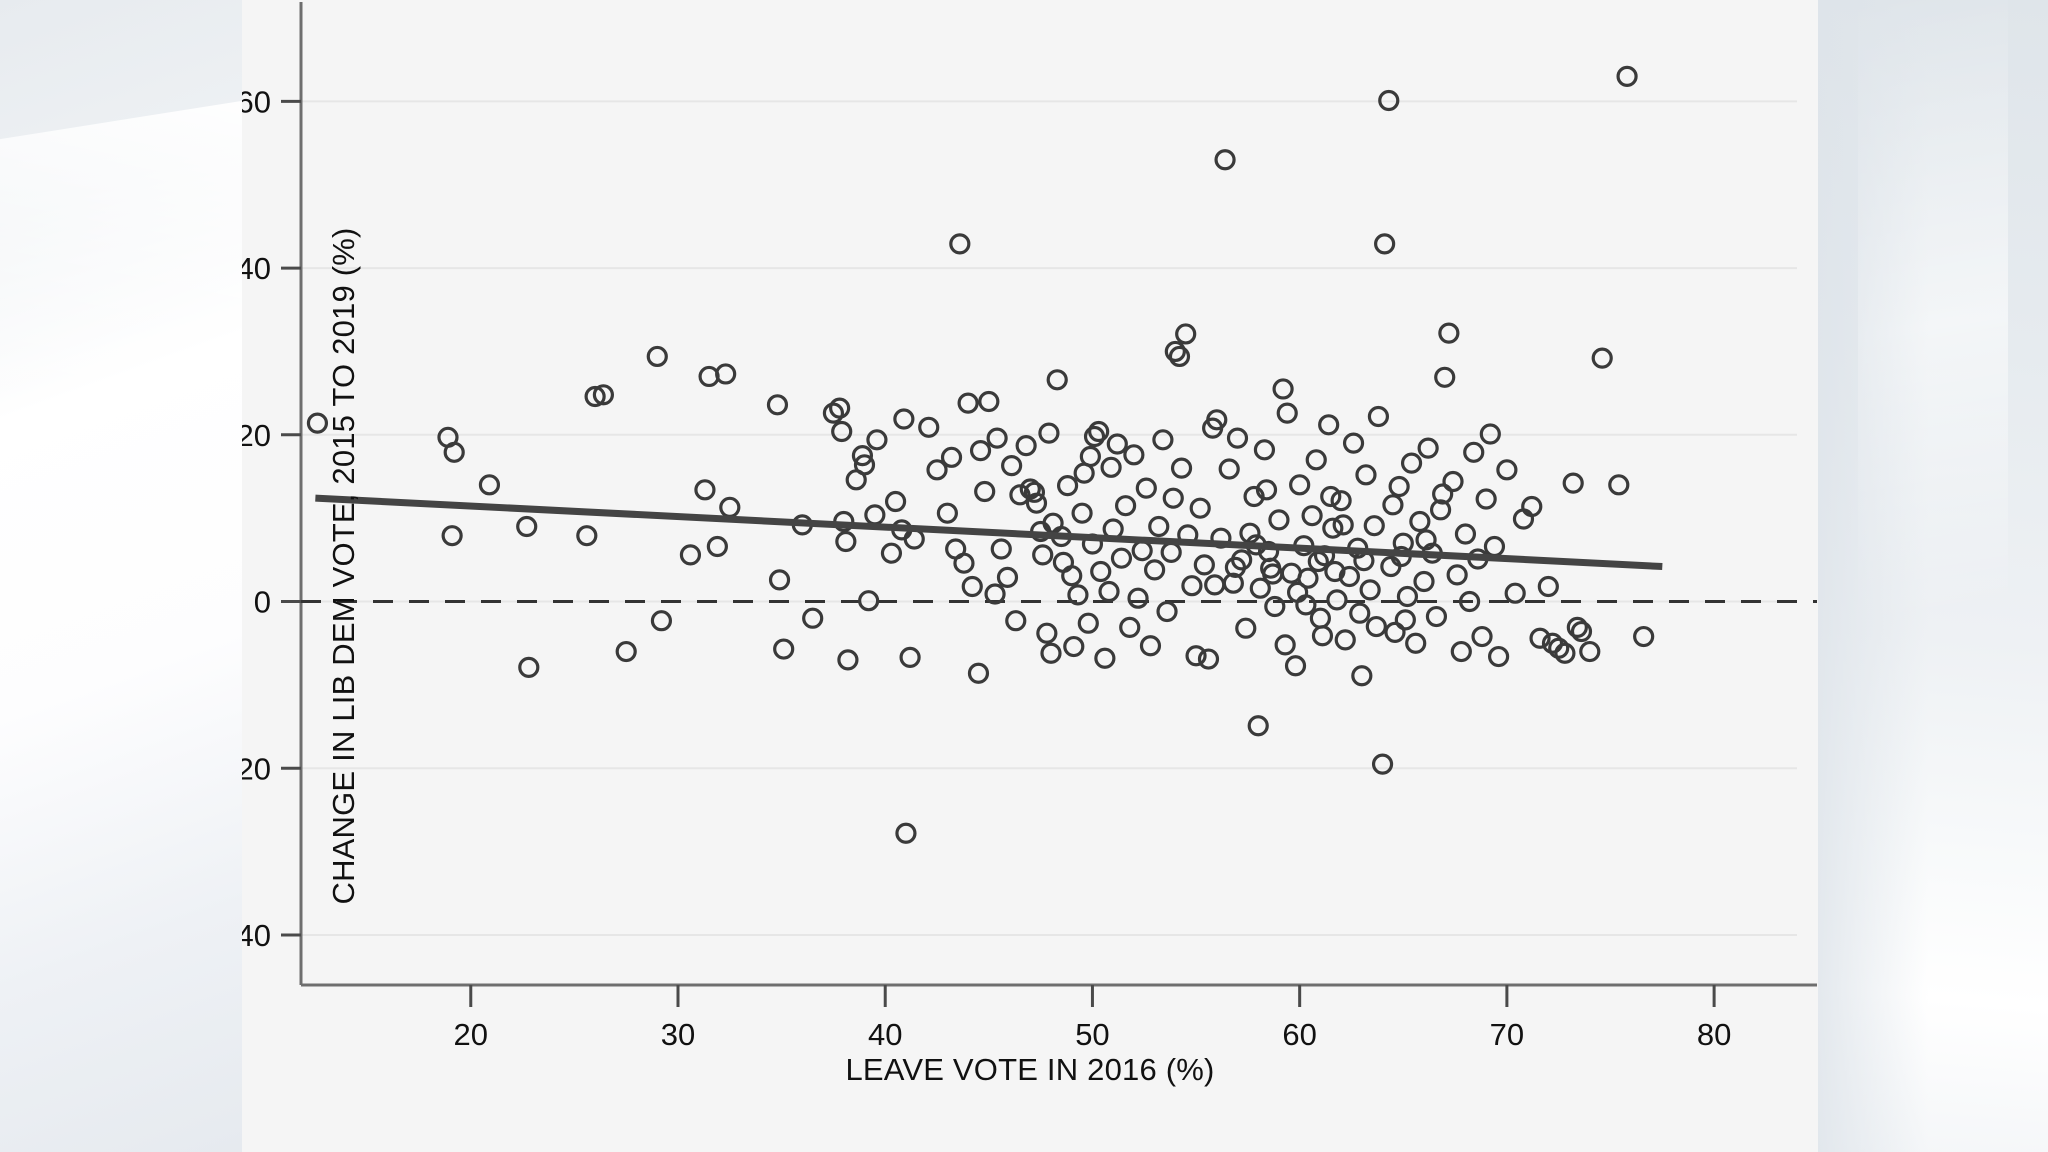 The width and height of the screenshot is (2048, 1152). I want to click on x-axis-ticks: 20 30 40 50 60 70 80, so click(1092, 1018).